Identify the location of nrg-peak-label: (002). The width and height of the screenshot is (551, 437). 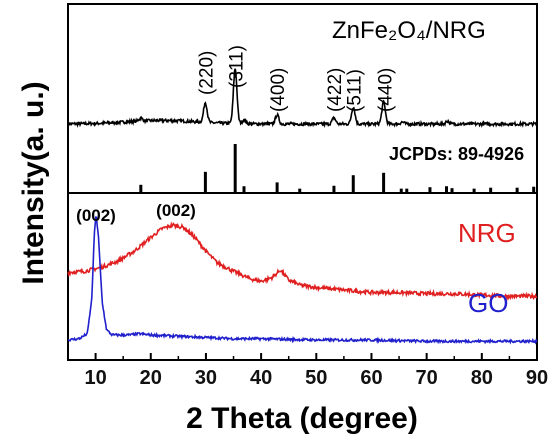
(176, 210).